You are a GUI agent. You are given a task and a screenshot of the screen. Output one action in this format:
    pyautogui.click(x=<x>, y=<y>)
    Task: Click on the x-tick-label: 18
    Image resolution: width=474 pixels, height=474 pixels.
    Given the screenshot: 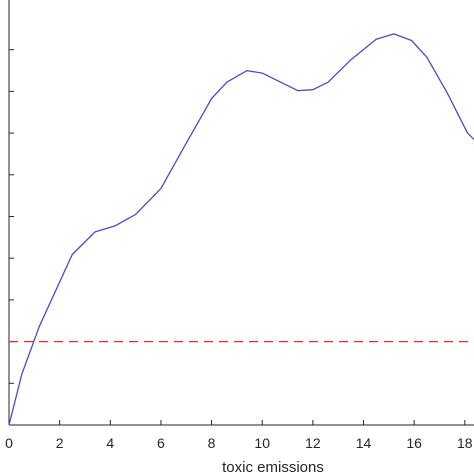 What is the action you would take?
    pyautogui.click(x=465, y=443)
    